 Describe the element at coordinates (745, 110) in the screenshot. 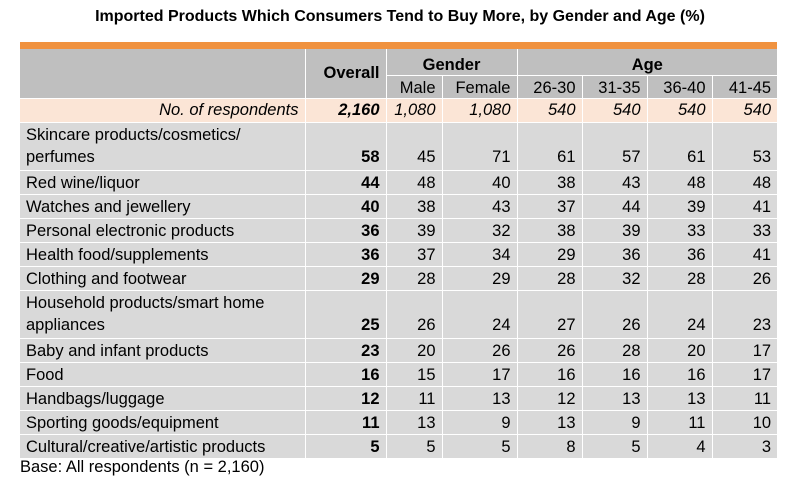

I see `respondents-41-45: 540` at that location.